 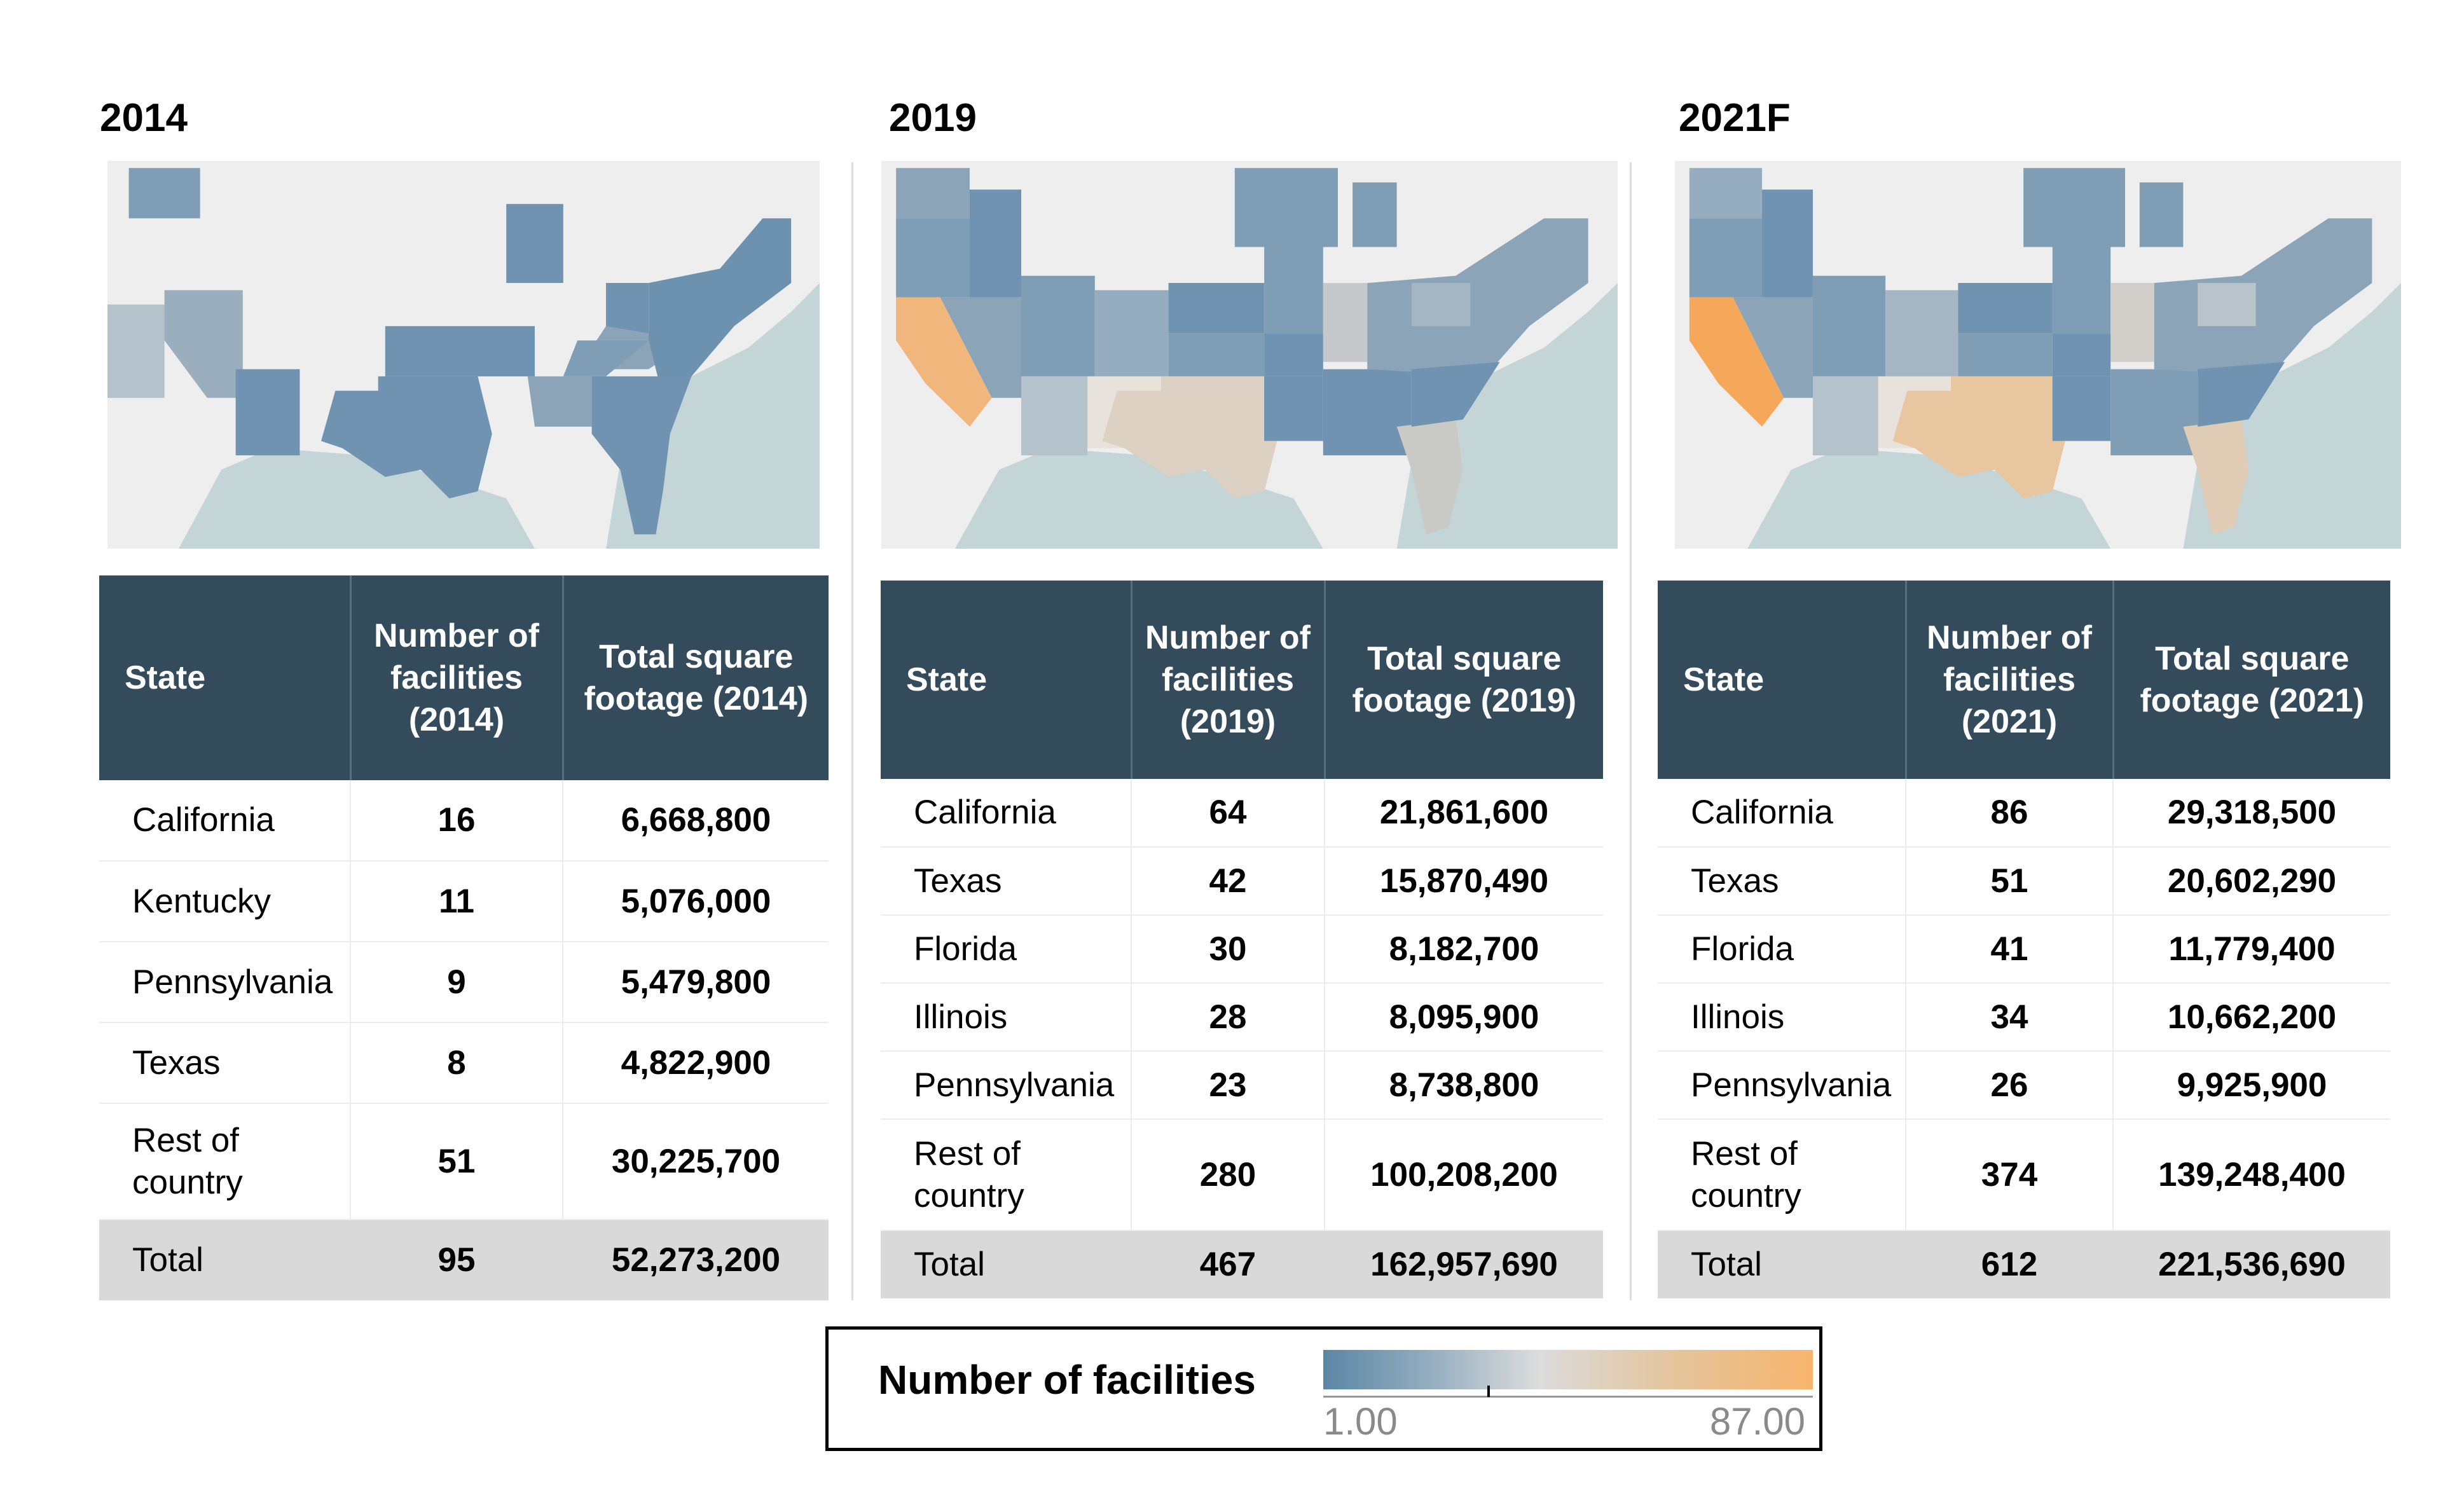 I want to click on sqft-cell: 8,095,900, so click(x=1464, y=1017).